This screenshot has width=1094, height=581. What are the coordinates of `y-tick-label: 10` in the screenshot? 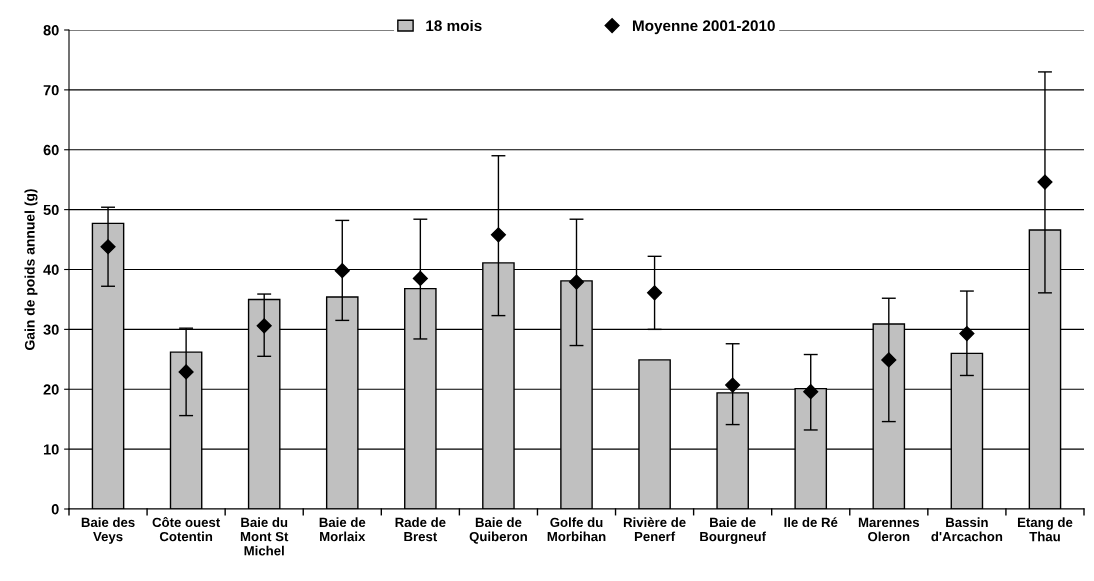 It's located at (51, 449).